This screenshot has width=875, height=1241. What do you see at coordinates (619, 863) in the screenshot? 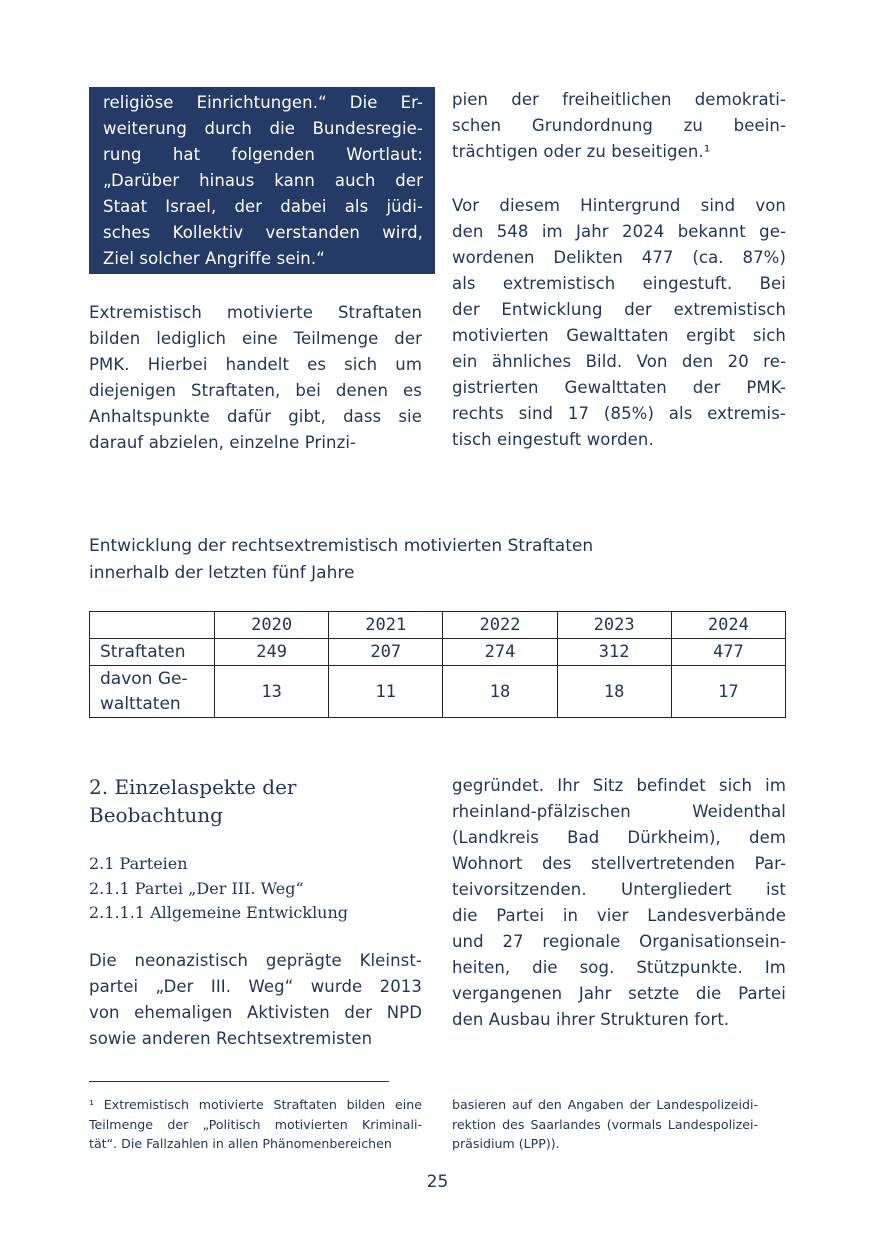
I see `text-line: Wohnort des stellvertretenden Par-` at bounding box center [619, 863].